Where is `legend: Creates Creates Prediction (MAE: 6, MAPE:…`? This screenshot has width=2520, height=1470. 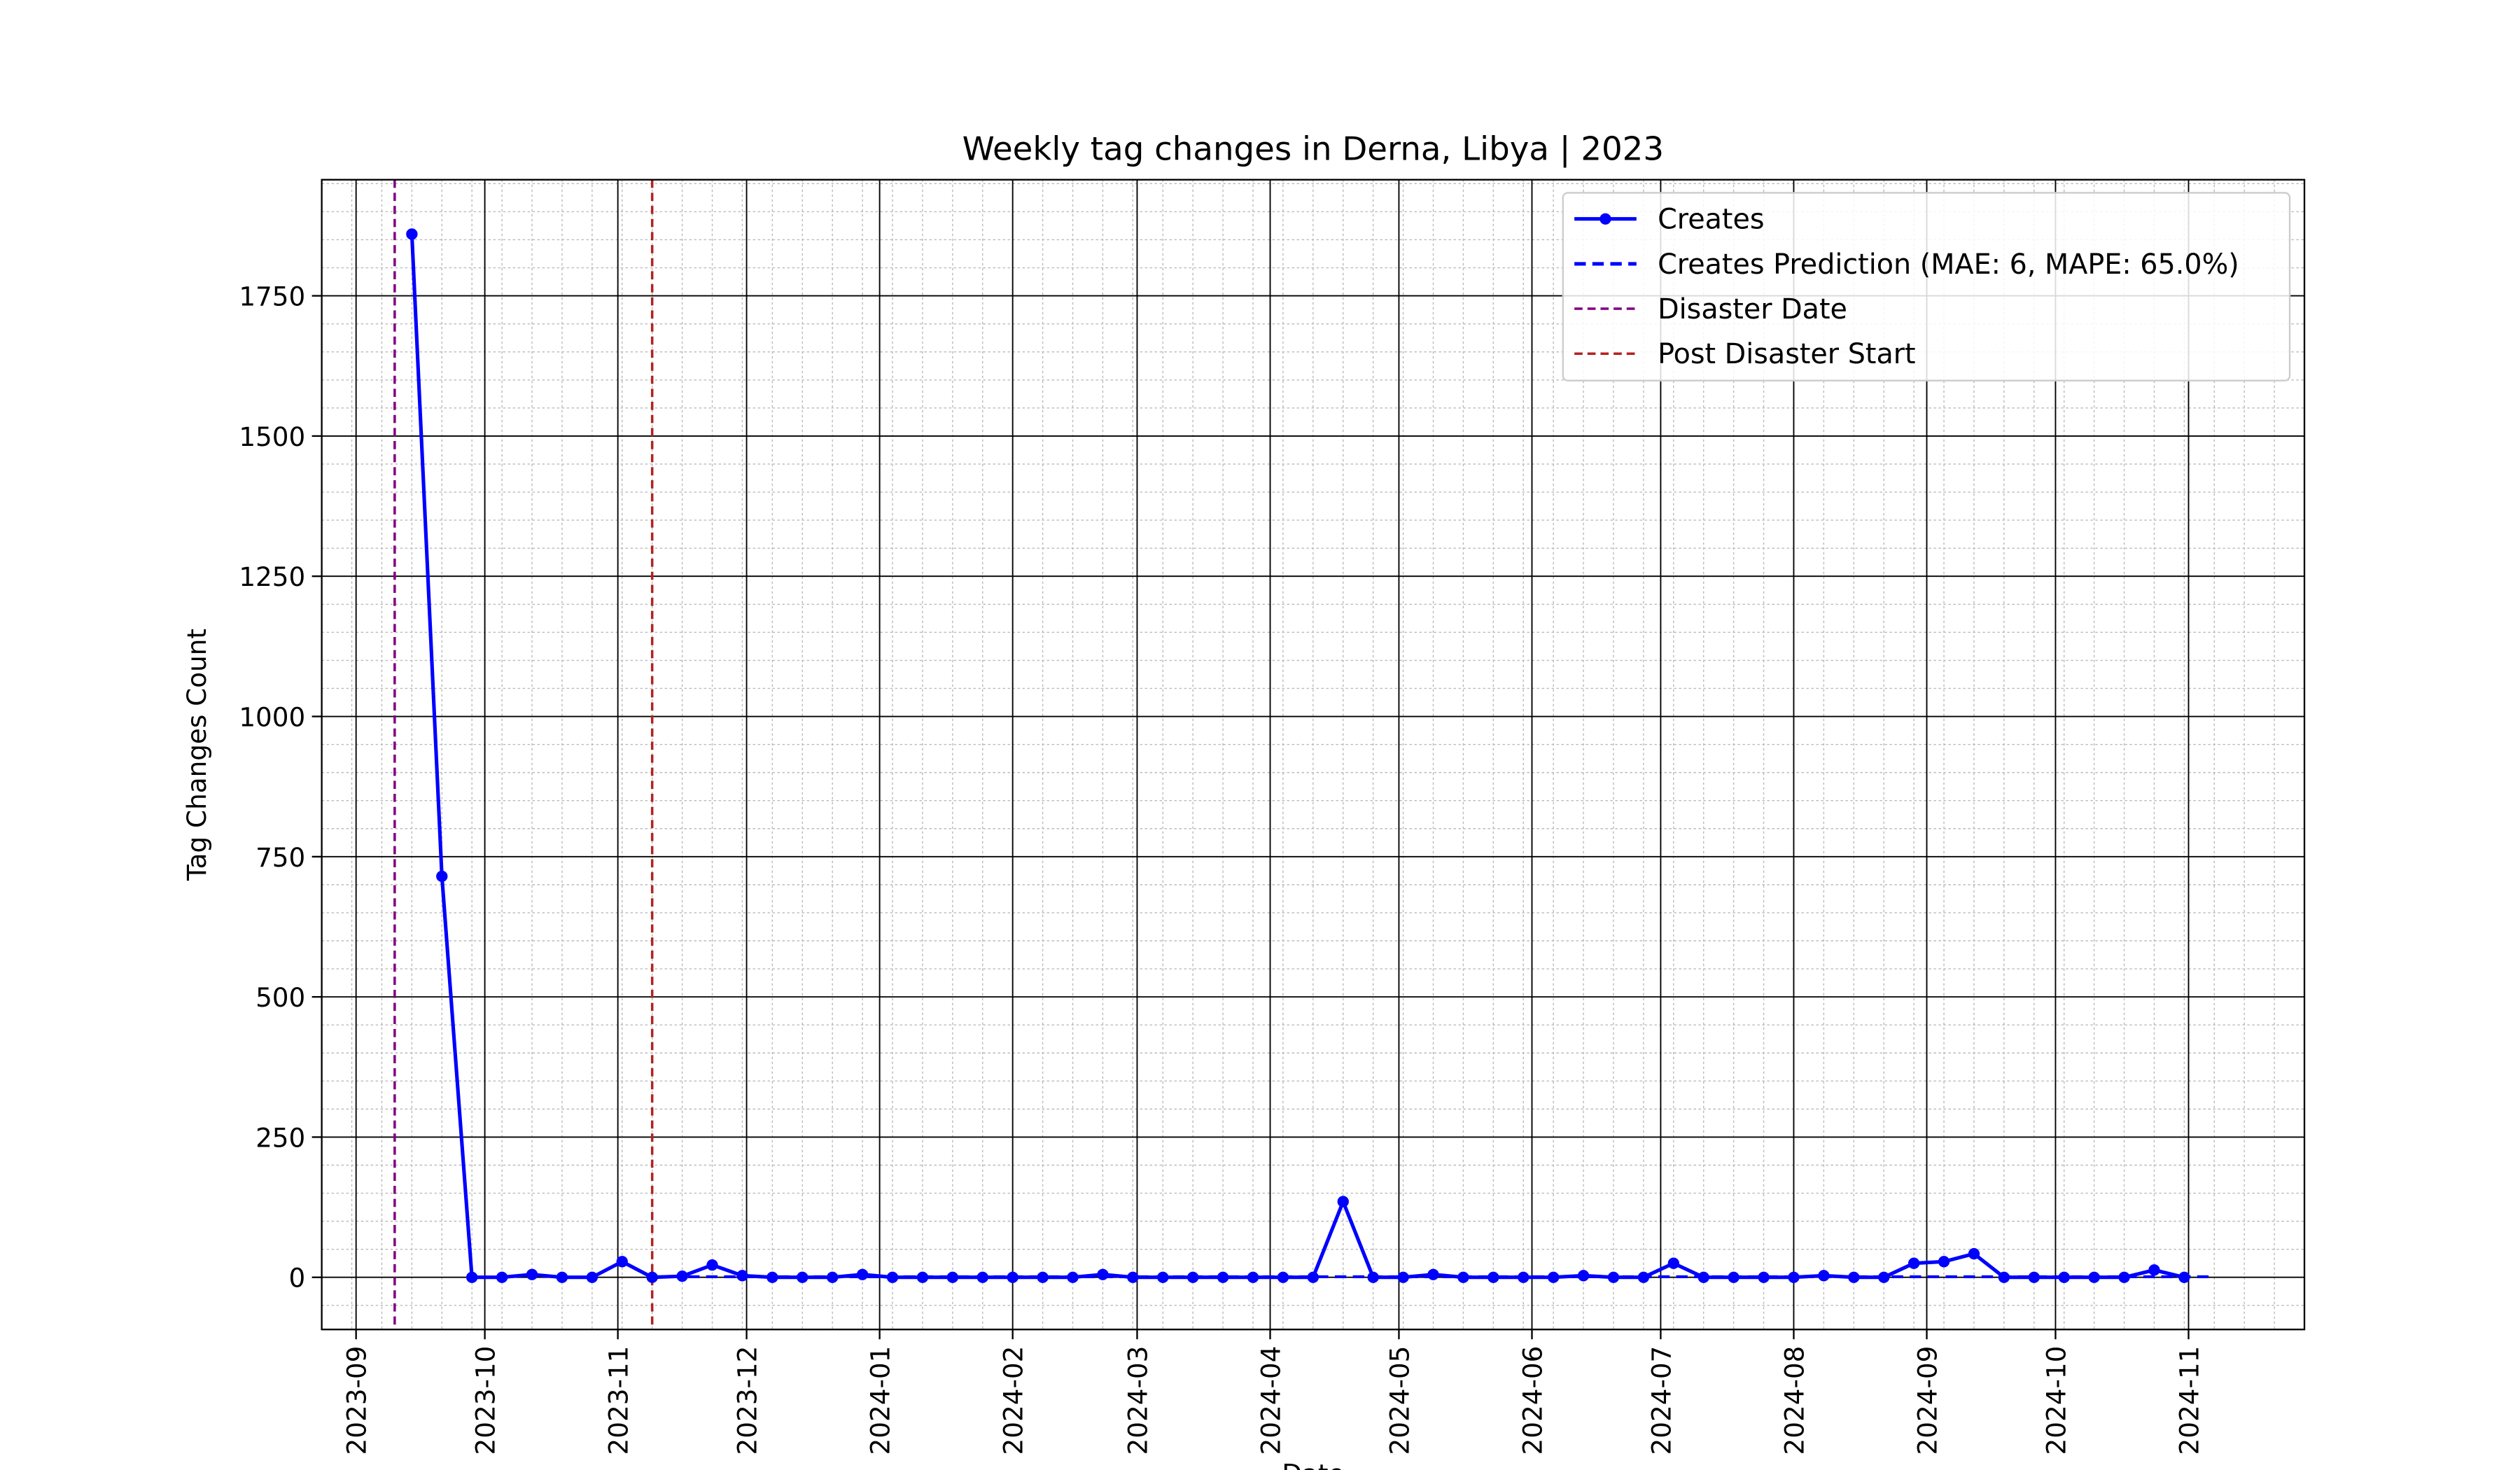
legend: Creates Creates Prediction (MAE: 6, MAPE:… is located at coordinates (1926, 287).